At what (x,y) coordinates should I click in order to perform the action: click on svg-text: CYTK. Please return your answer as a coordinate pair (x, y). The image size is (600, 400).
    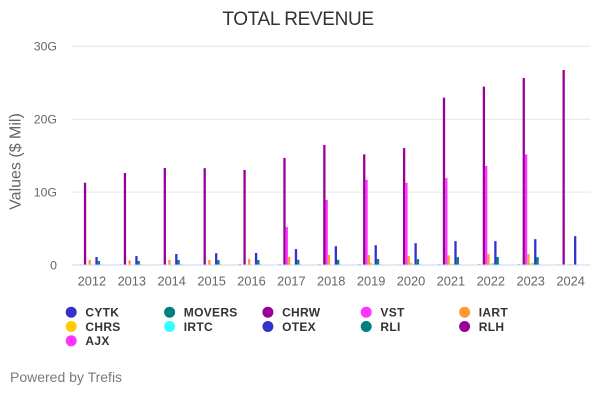
    Looking at the image, I should click on (102, 313).